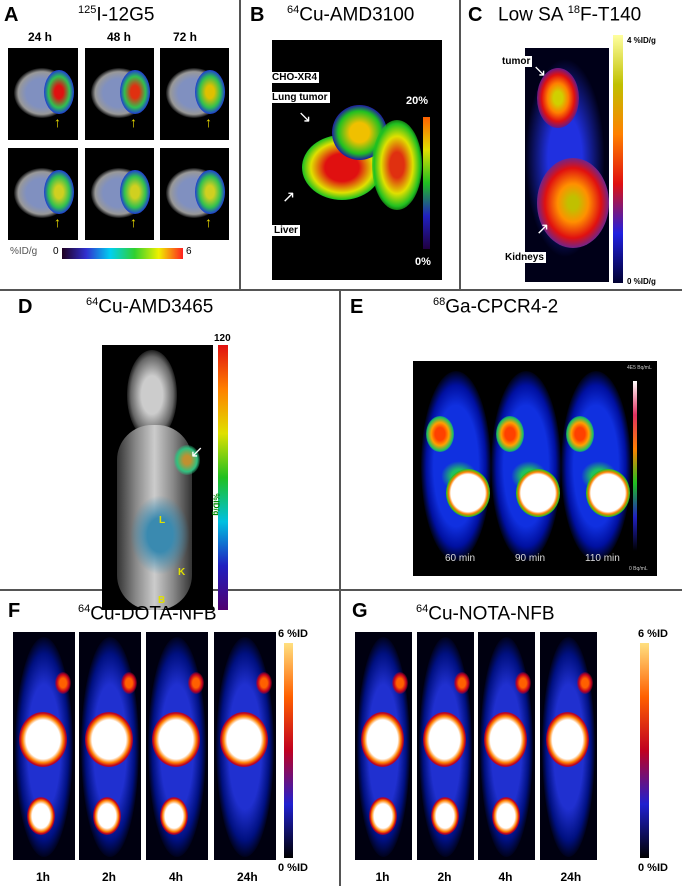 The height and width of the screenshot is (886, 682). What do you see at coordinates (257, 15) in the screenshot?
I see `panel-letter: B` at bounding box center [257, 15].